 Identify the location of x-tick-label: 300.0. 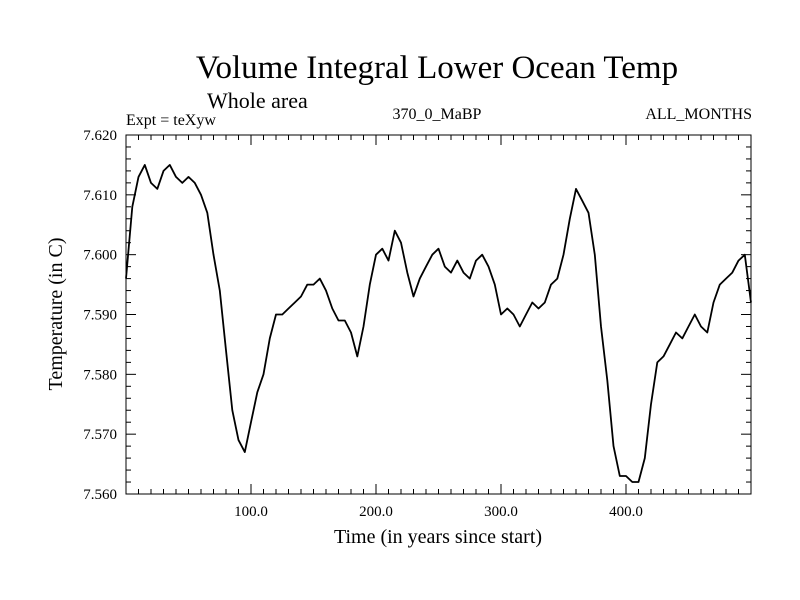
(501, 512).